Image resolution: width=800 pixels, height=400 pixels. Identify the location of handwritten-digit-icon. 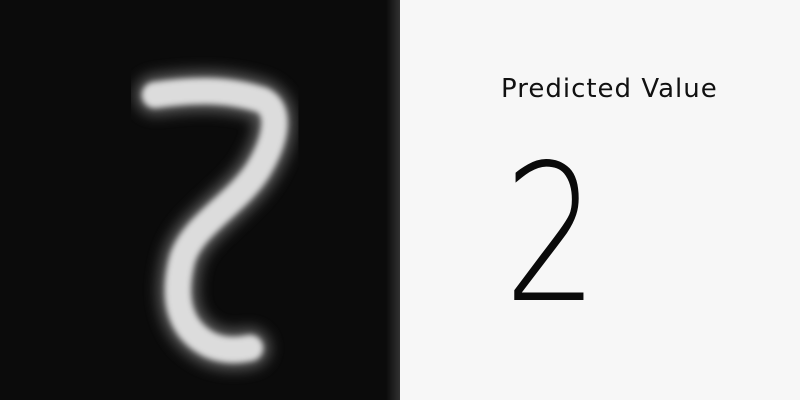
(215, 220).